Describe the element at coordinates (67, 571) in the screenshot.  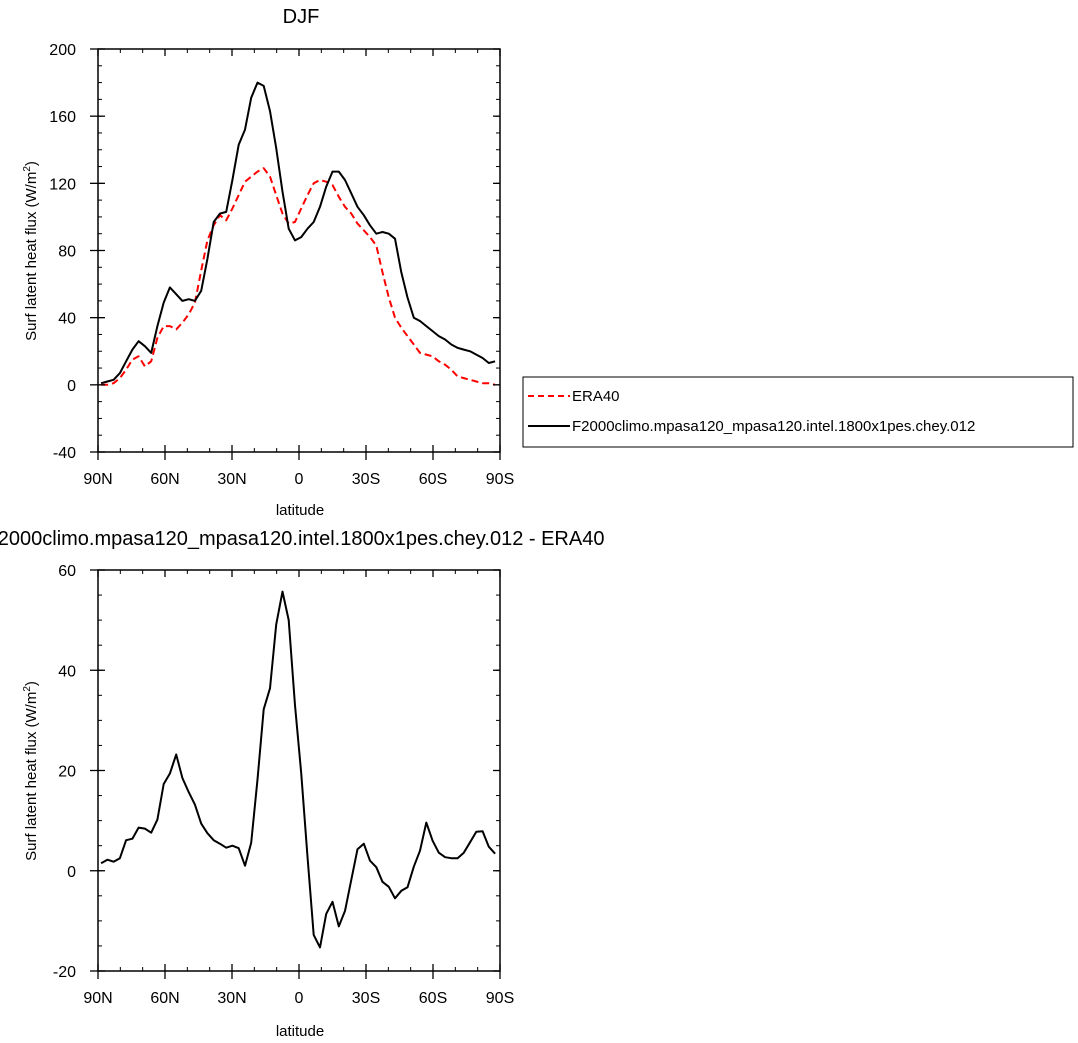
I see `y-tick-label: 60` at that location.